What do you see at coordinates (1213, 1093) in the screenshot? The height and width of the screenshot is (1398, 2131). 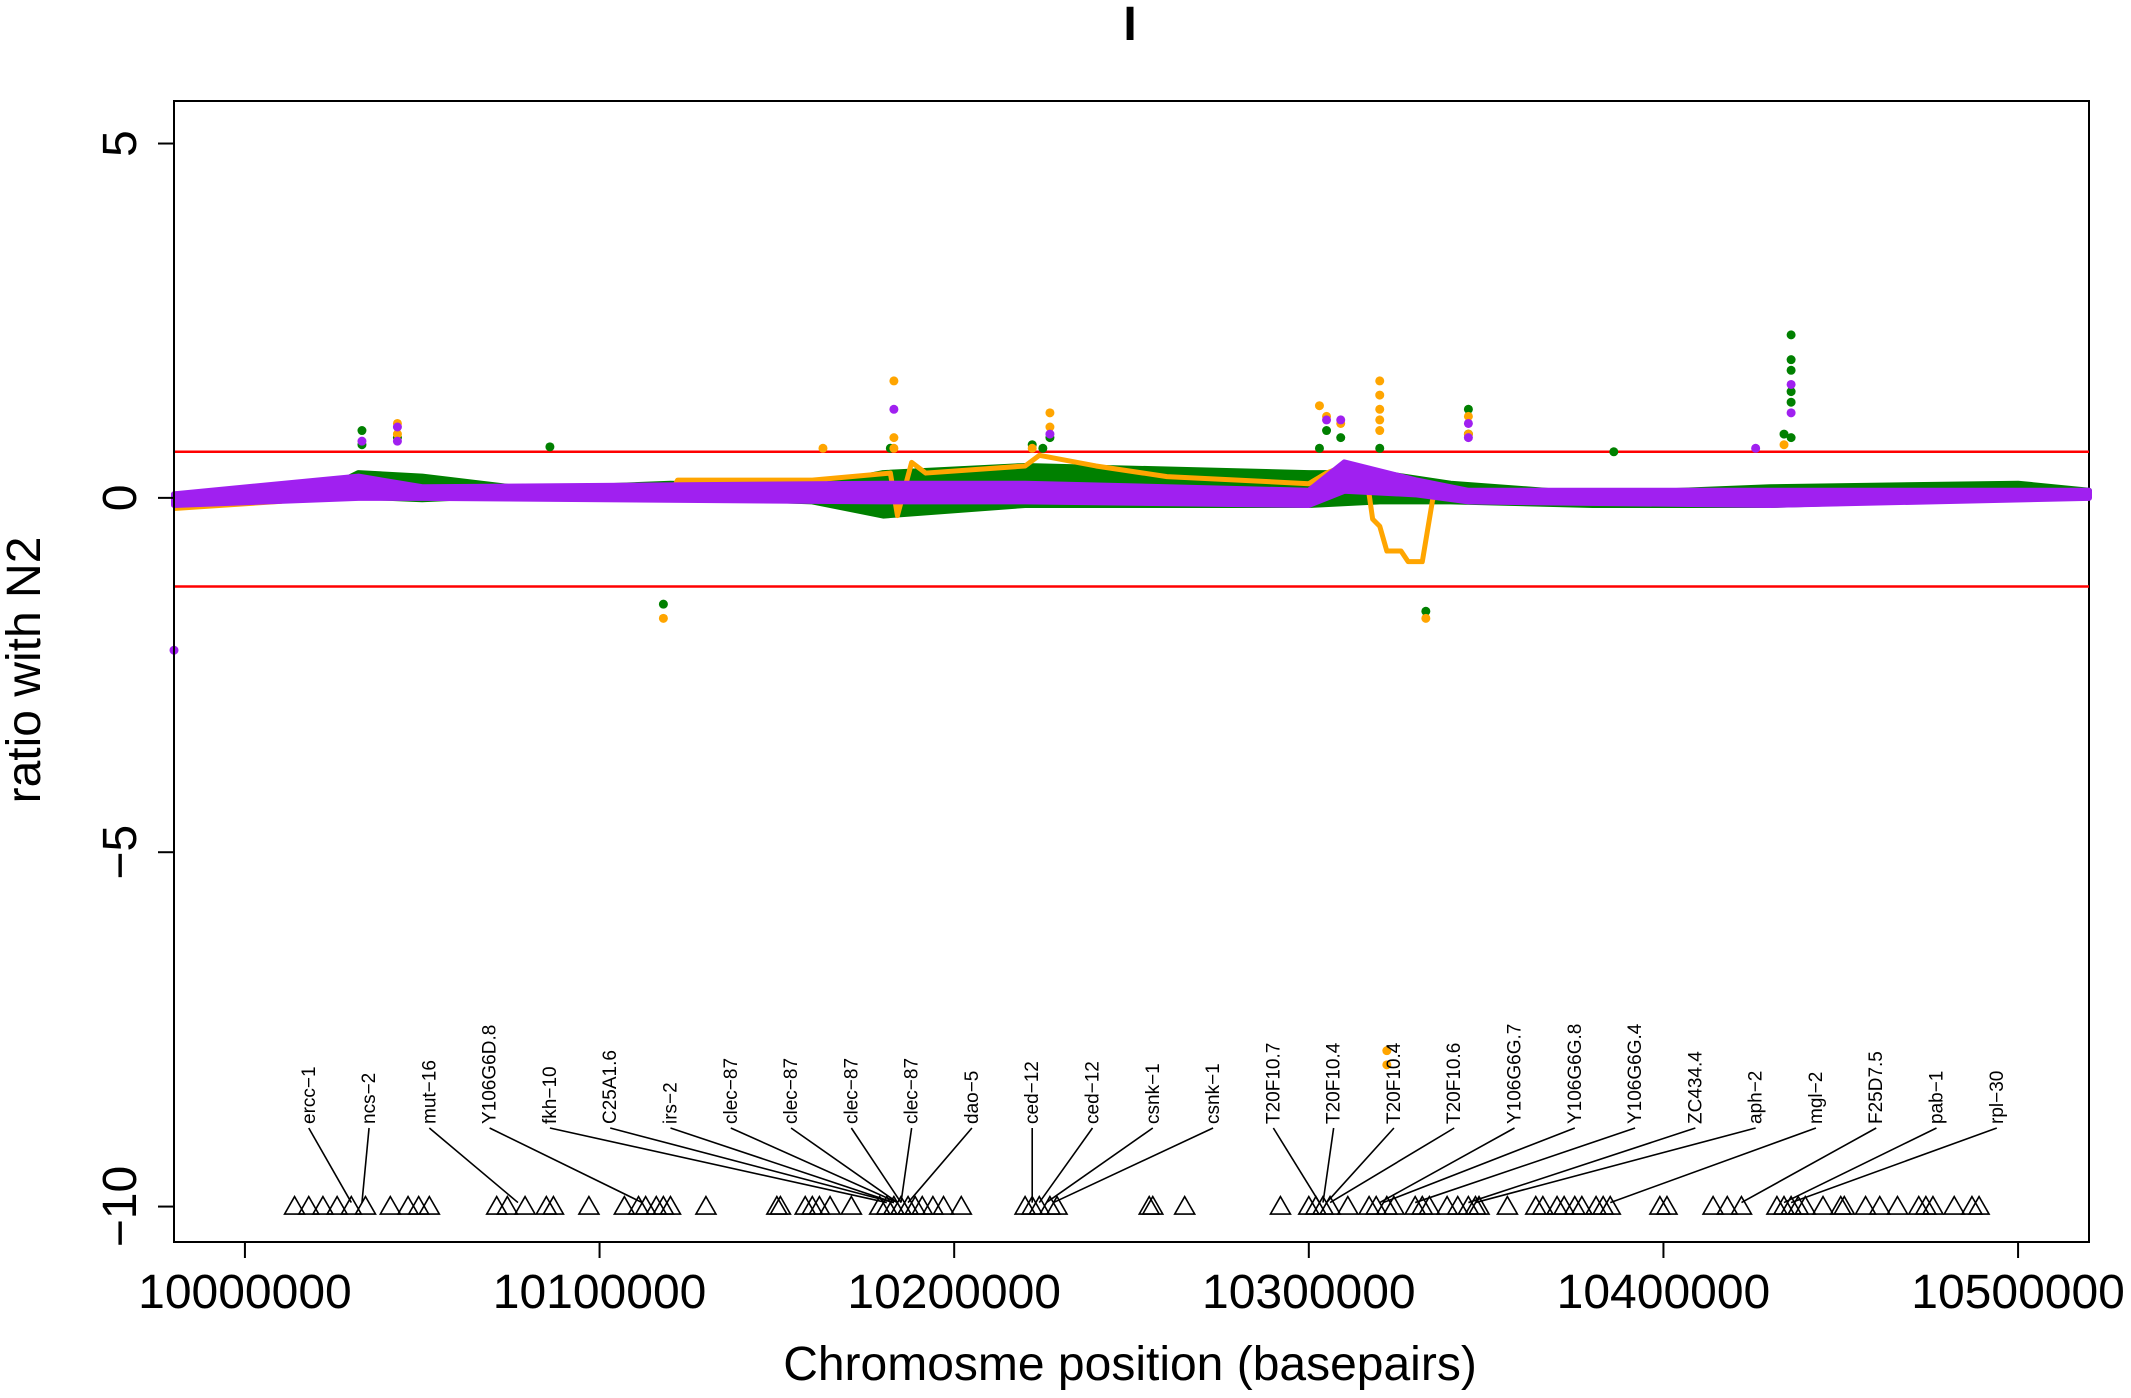 I see `gene-label: csnk−1` at bounding box center [1213, 1093].